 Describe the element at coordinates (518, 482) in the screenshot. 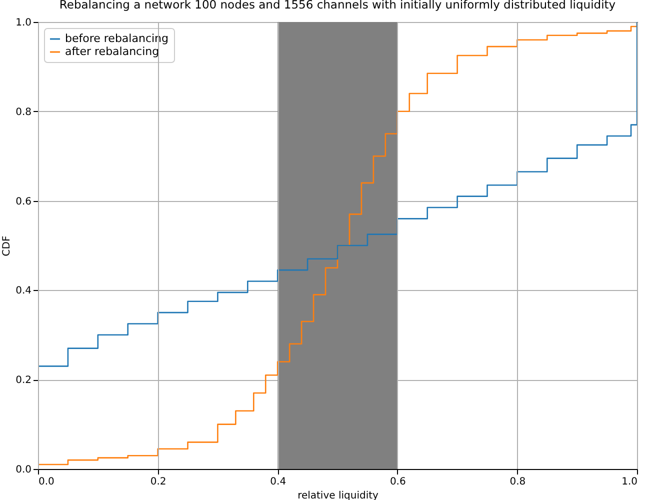

I see `x-tick-label: 0.8` at that location.